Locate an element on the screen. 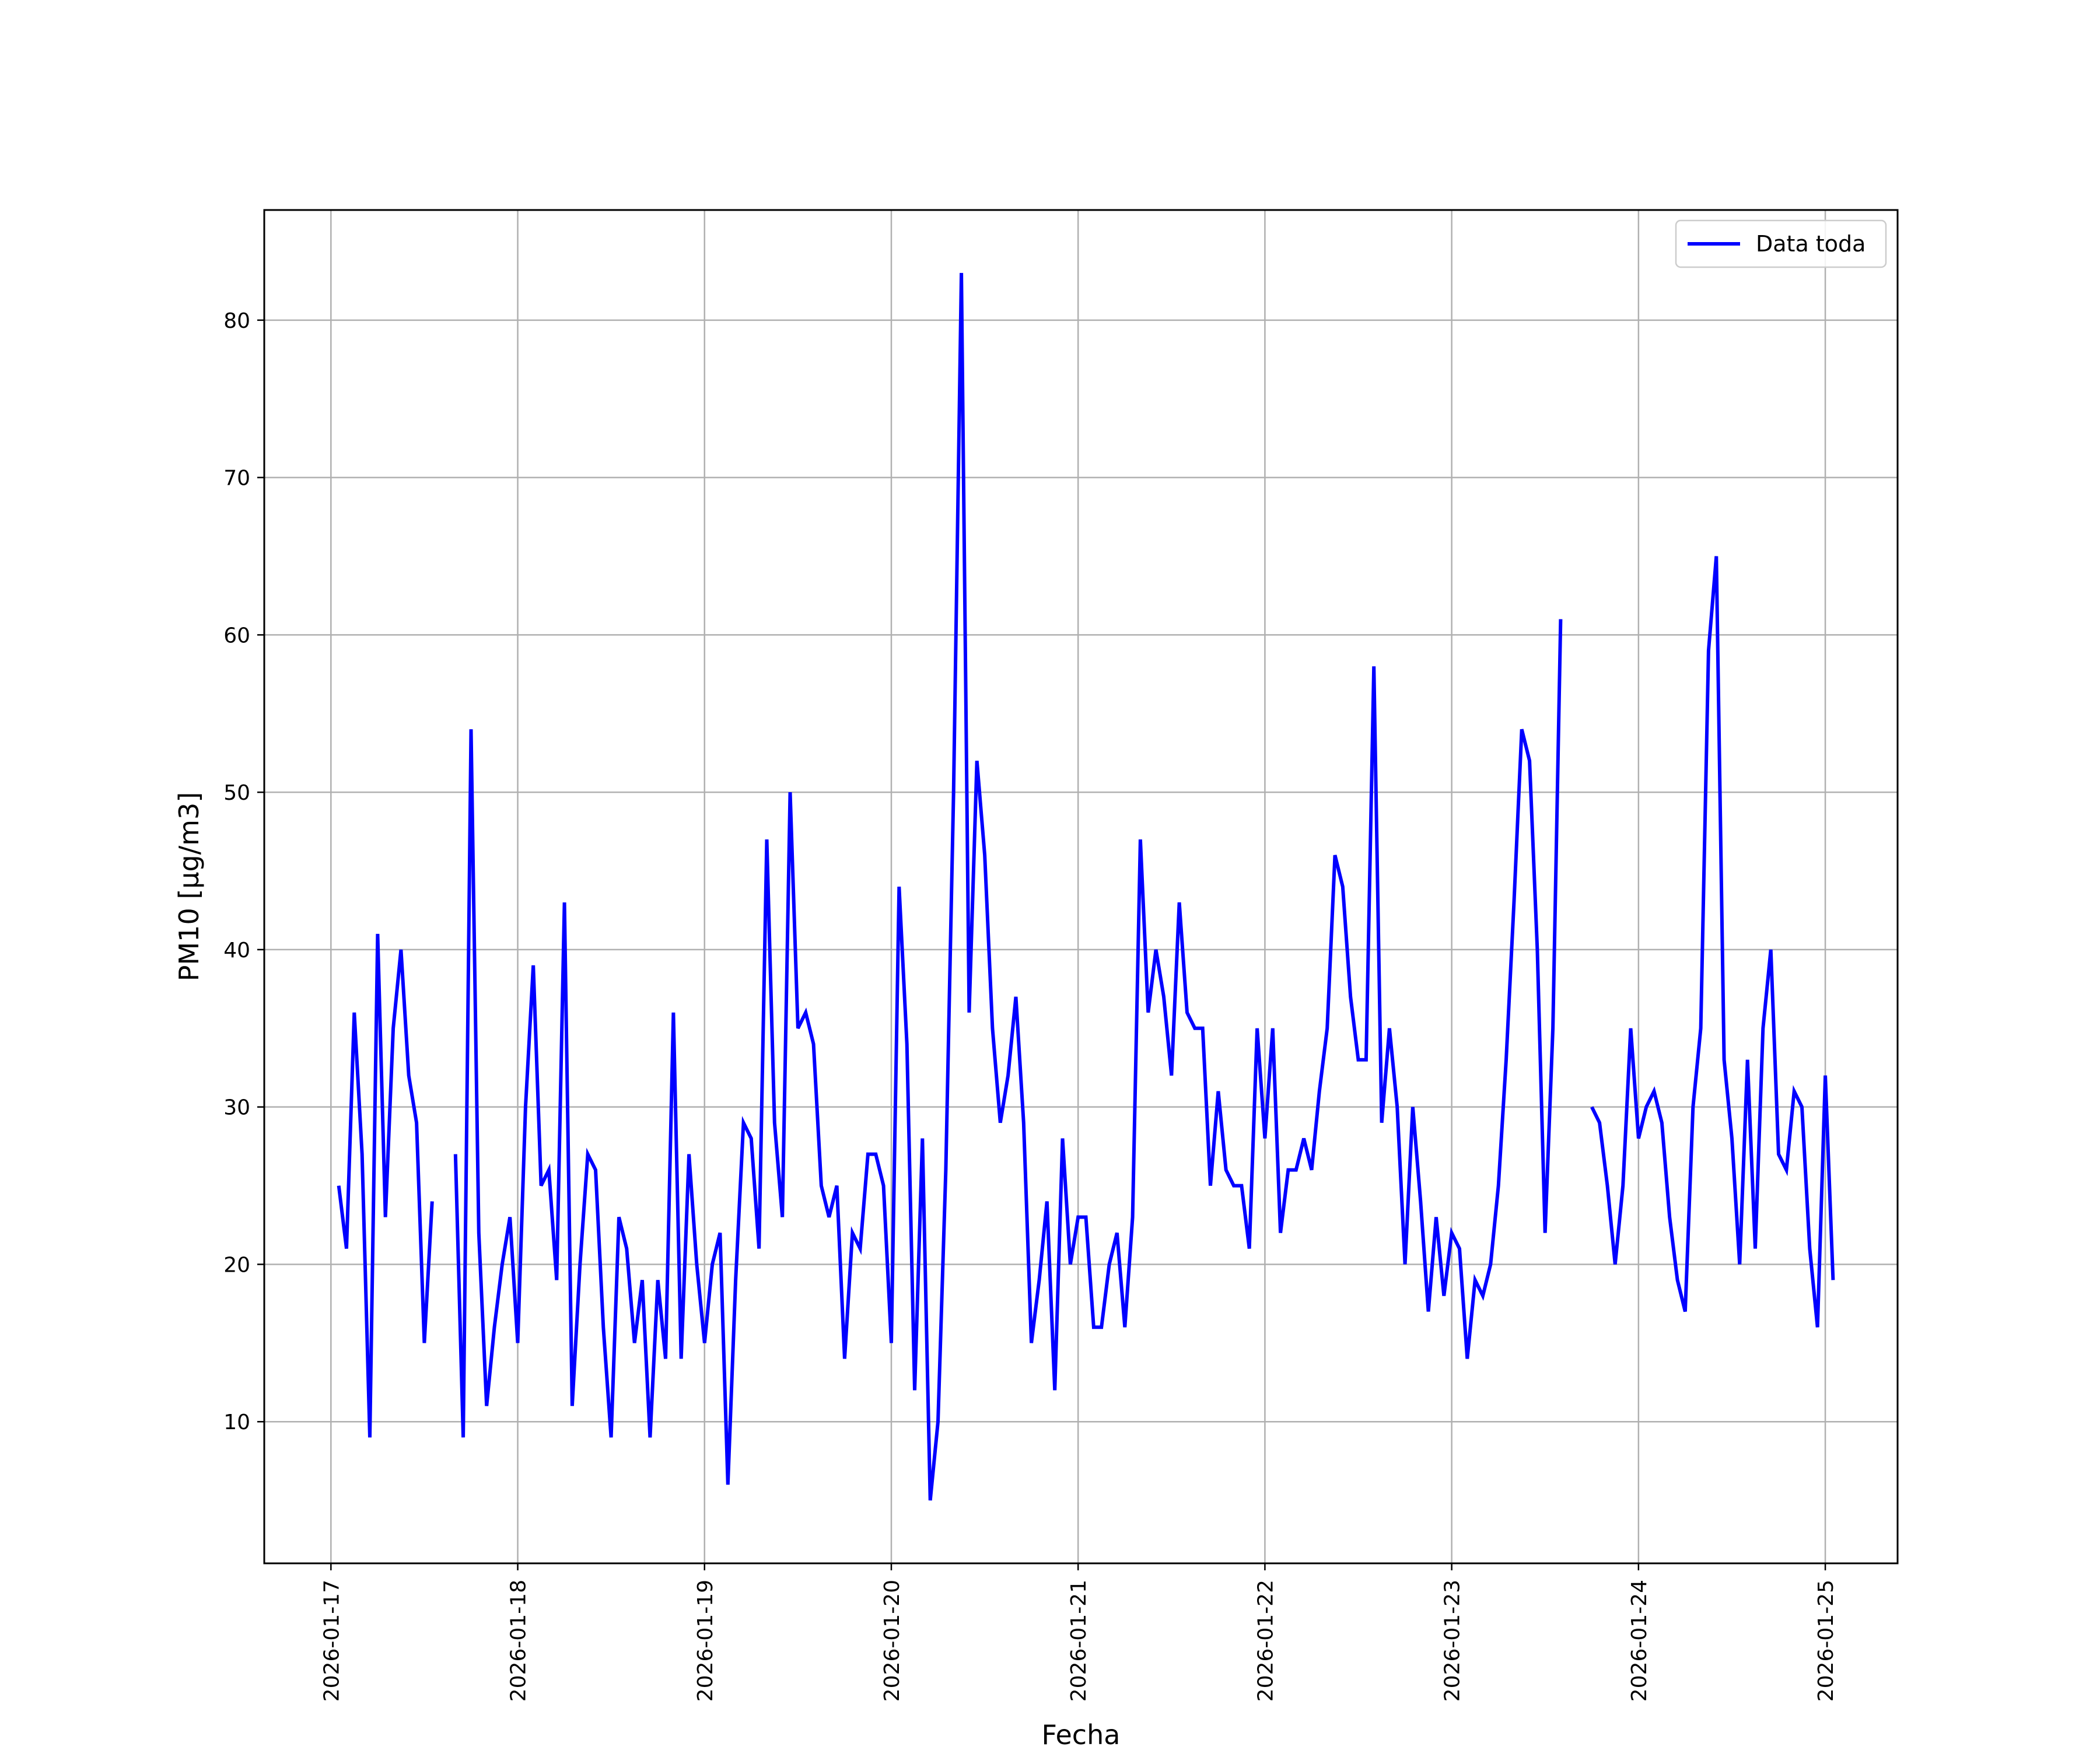 This screenshot has width=2100, height=1750. y-axis-title: PM10 [µg/m3] is located at coordinates (189, 887).